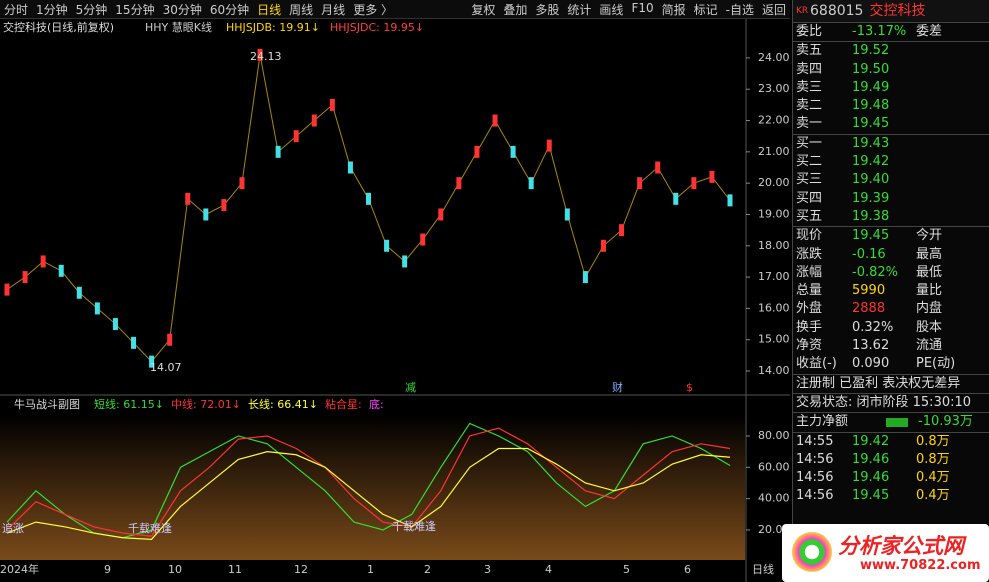 The height and width of the screenshot is (582, 989). What do you see at coordinates (547, 10) in the screenshot?
I see `action-button: 多股` at bounding box center [547, 10].